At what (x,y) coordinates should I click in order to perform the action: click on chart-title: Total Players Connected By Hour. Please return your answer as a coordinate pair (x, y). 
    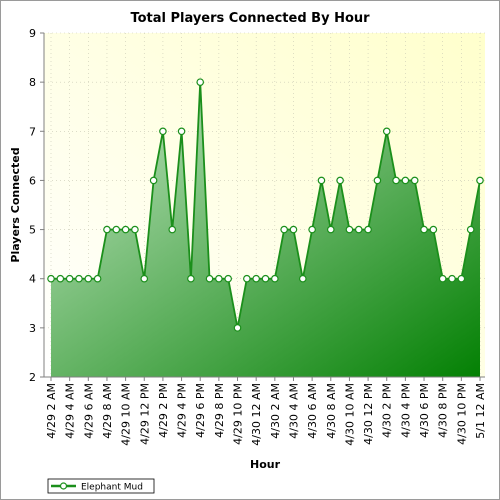
    Looking at the image, I should click on (250, 18).